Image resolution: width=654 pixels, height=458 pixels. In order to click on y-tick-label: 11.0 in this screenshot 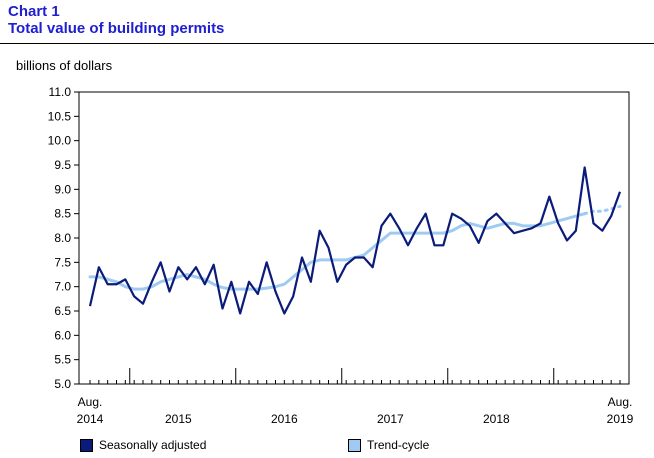, I will do `click(60, 92)`.